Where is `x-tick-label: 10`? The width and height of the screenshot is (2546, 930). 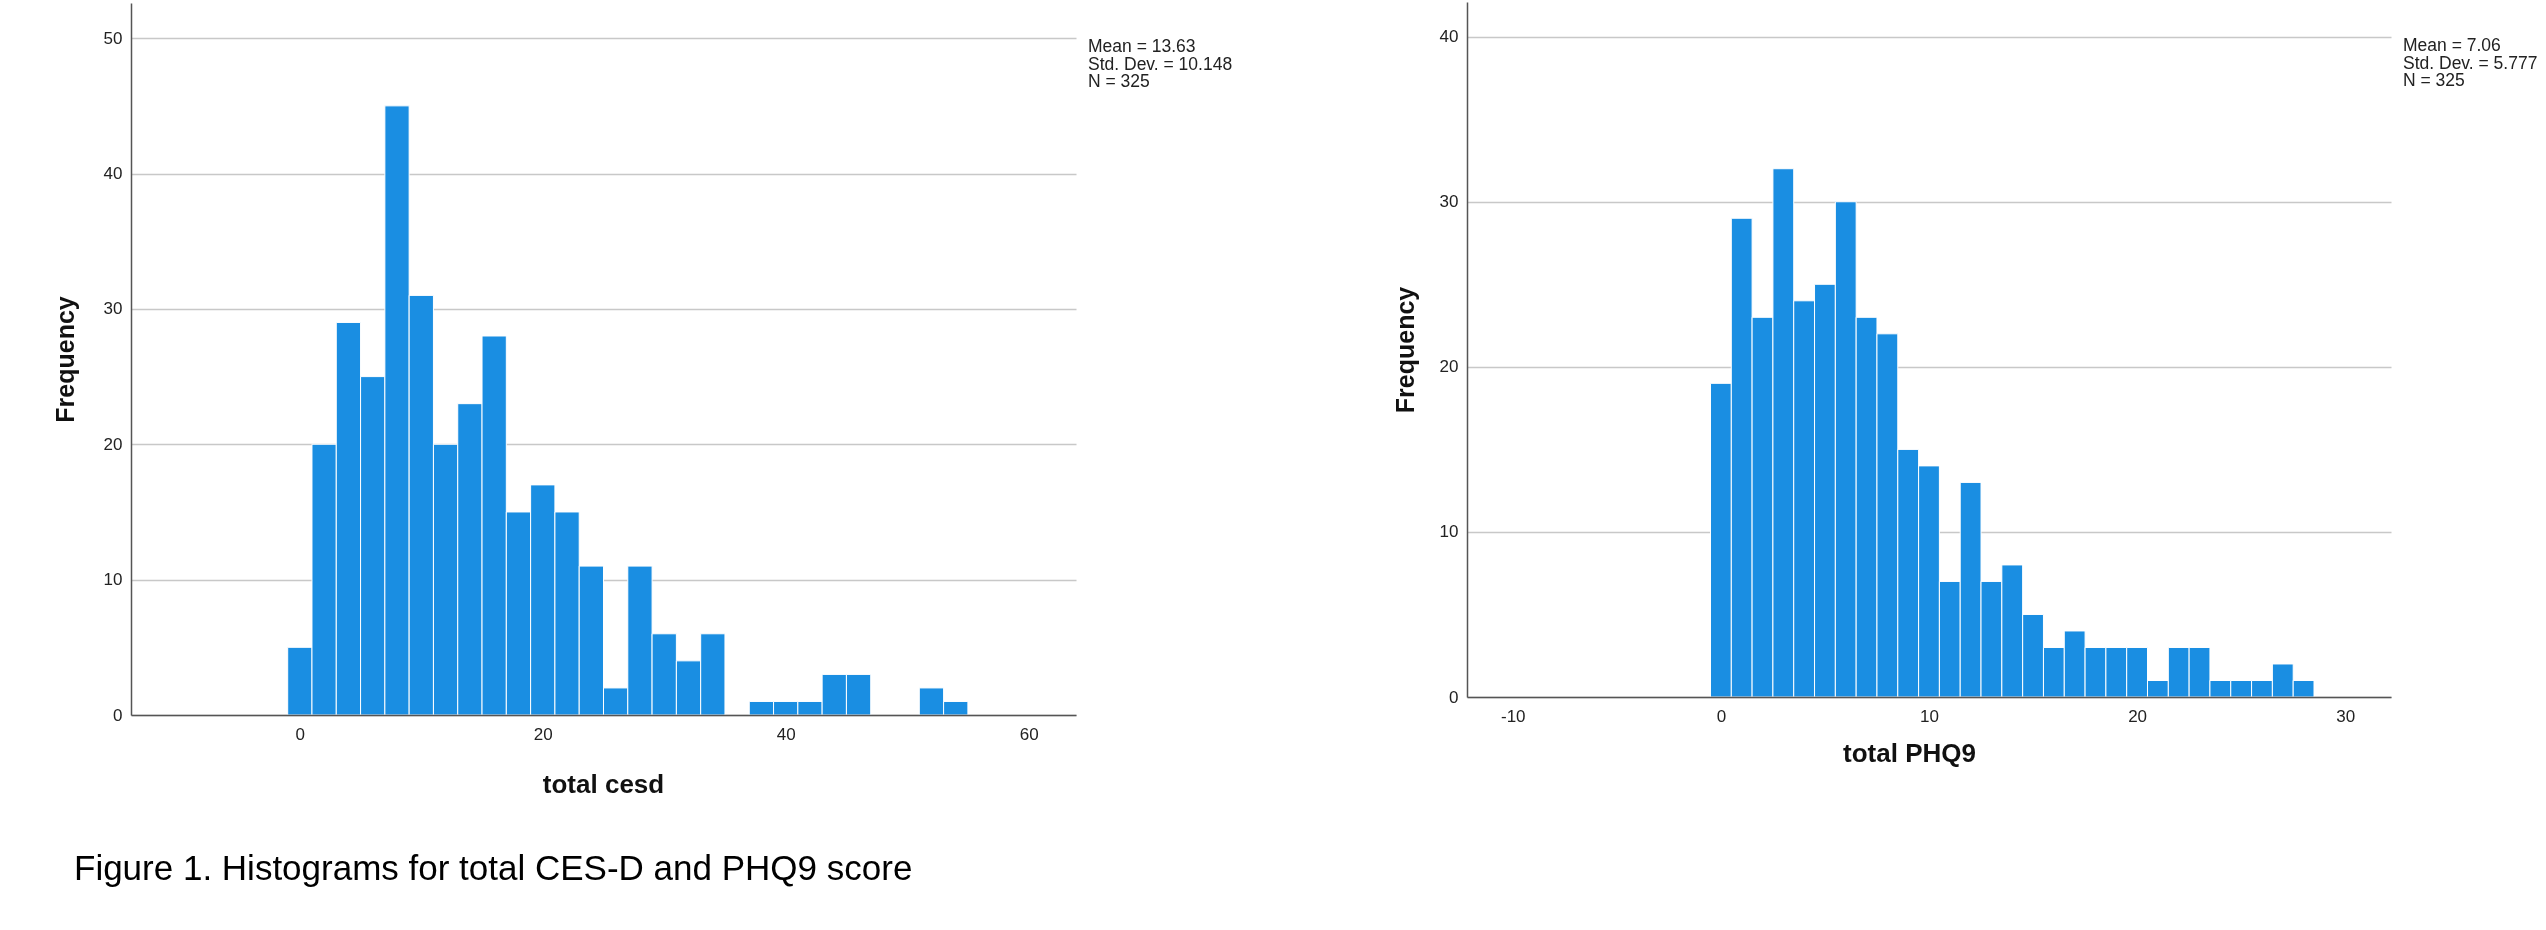 x-tick-label: 10 is located at coordinates (1929, 716).